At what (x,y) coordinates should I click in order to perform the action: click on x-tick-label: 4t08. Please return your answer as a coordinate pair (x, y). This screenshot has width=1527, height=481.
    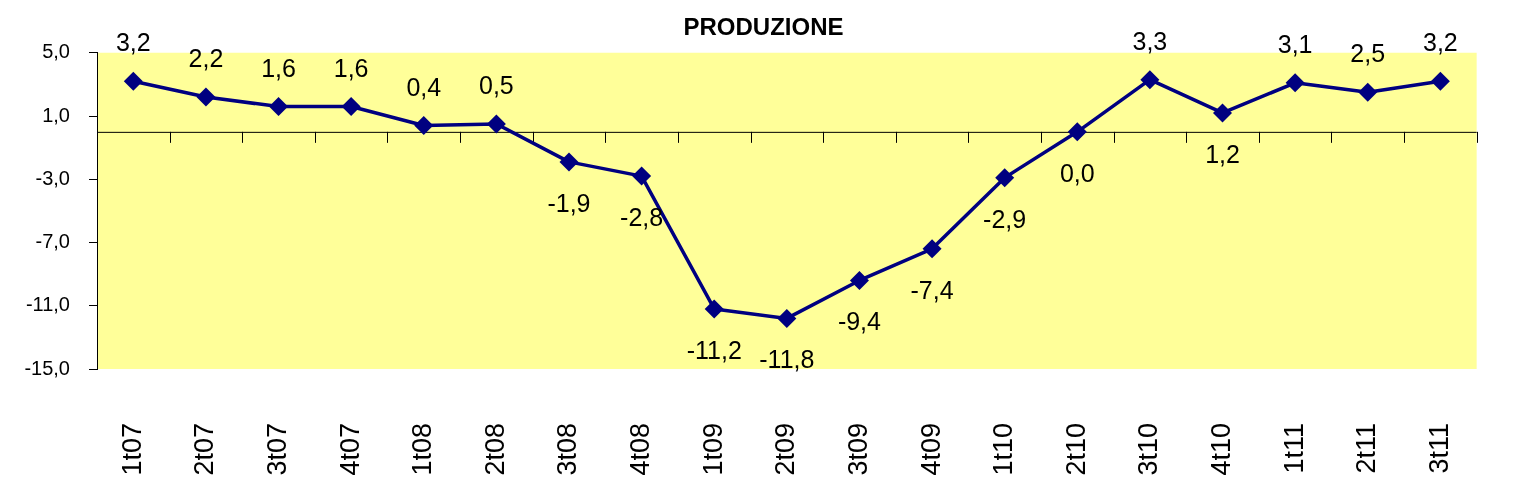
    Looking at the image, I should click on (640, 449).